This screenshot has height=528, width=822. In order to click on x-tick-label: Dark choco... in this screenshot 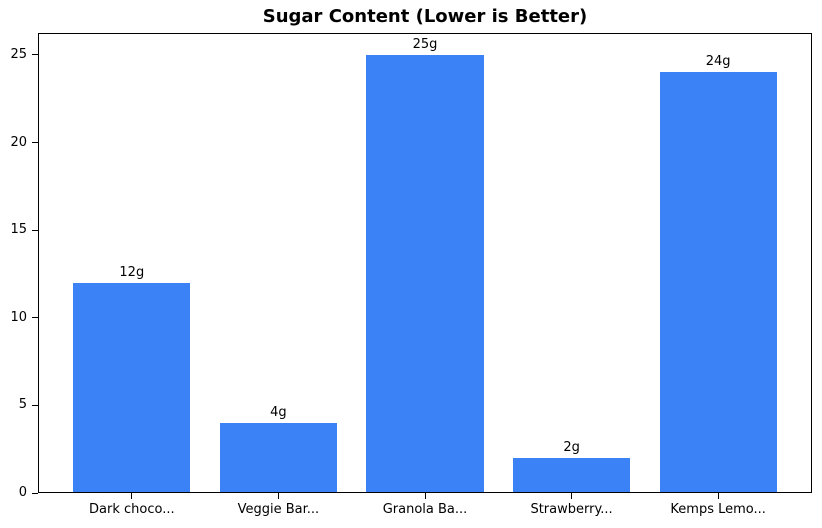, I will do `click(132, 509)`.